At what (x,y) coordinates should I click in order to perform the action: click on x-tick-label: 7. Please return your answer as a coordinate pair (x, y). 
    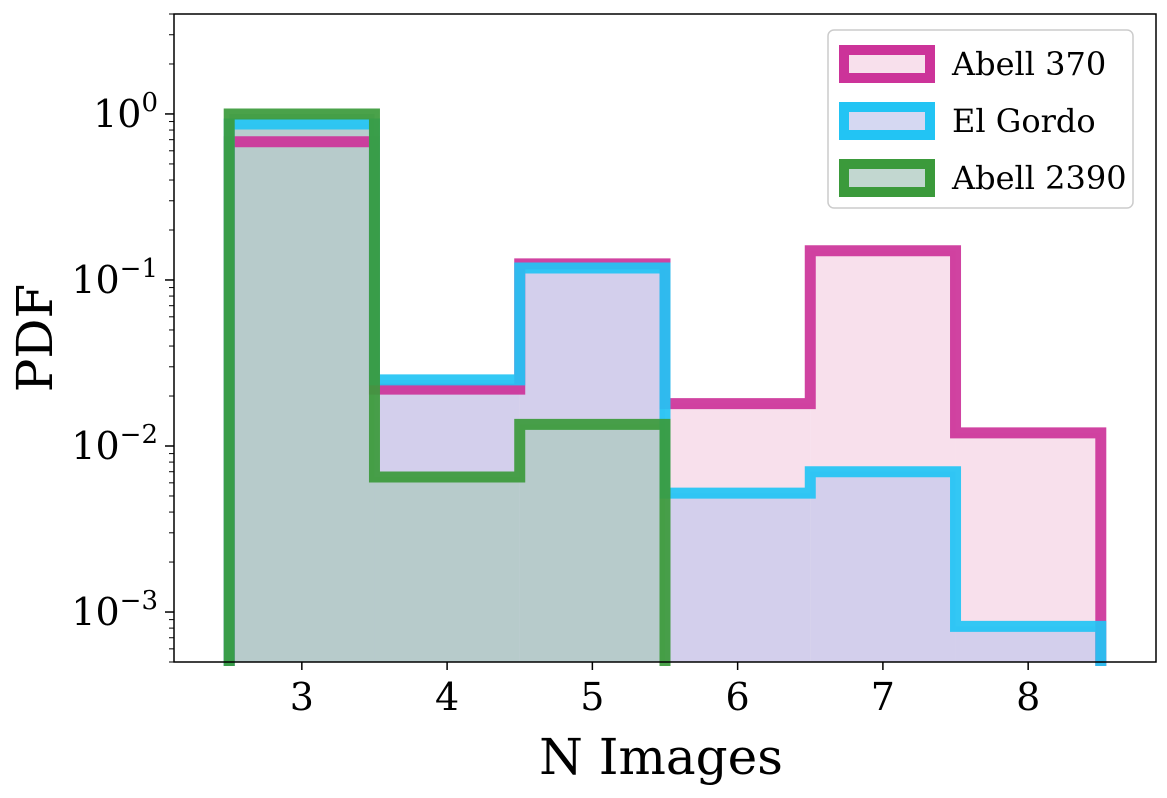
    Looking at the image, I should click on (883, 697).